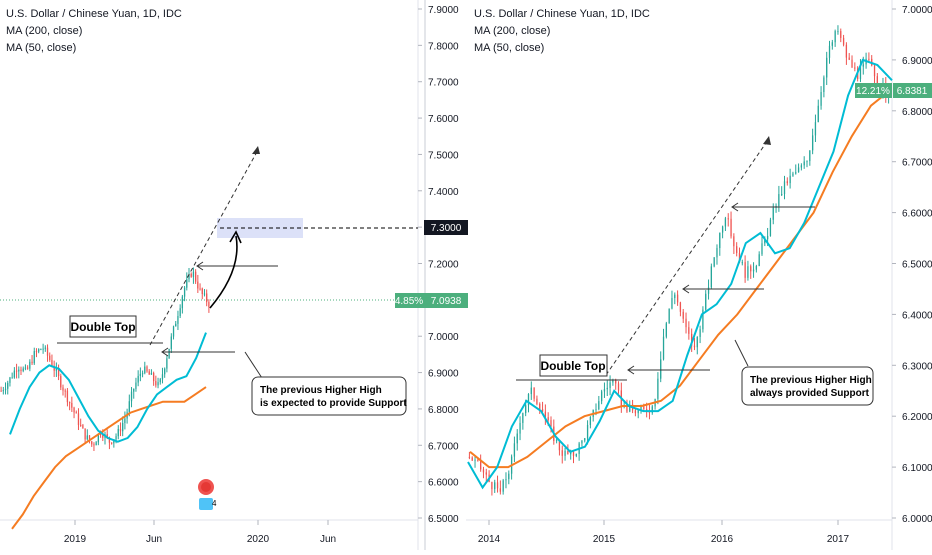 The height and width of the screenshot is (555, 932). I want to click on left-pct-badge-text: 4.85%, so click(409, 301).